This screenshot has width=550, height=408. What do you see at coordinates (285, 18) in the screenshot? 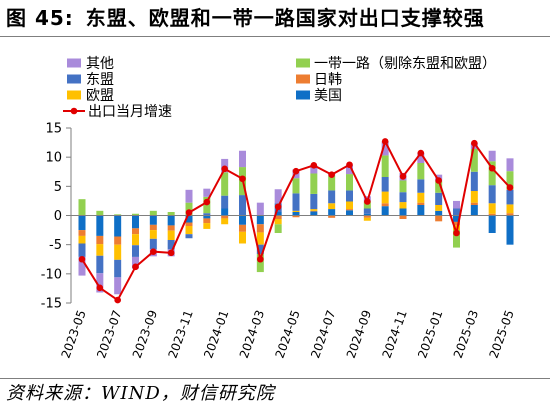
I see `chart-title: 东盟、欧盟和一带一路国家对出口支撑较强` at bounding box center [285, 18].